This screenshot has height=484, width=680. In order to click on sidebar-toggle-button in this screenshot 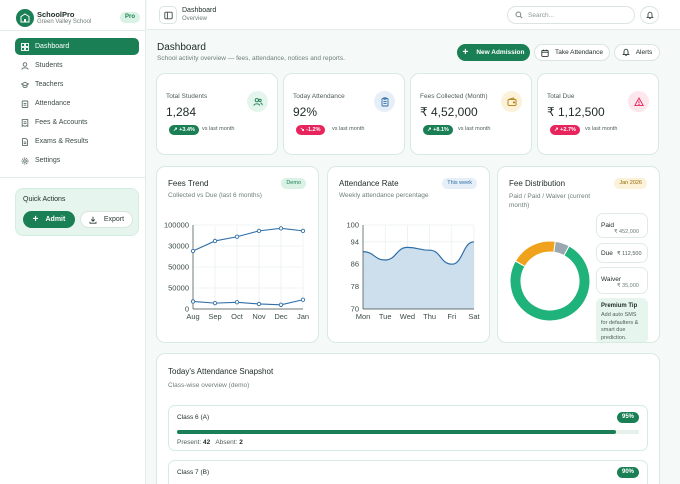, I will do `click(168, 15)`.